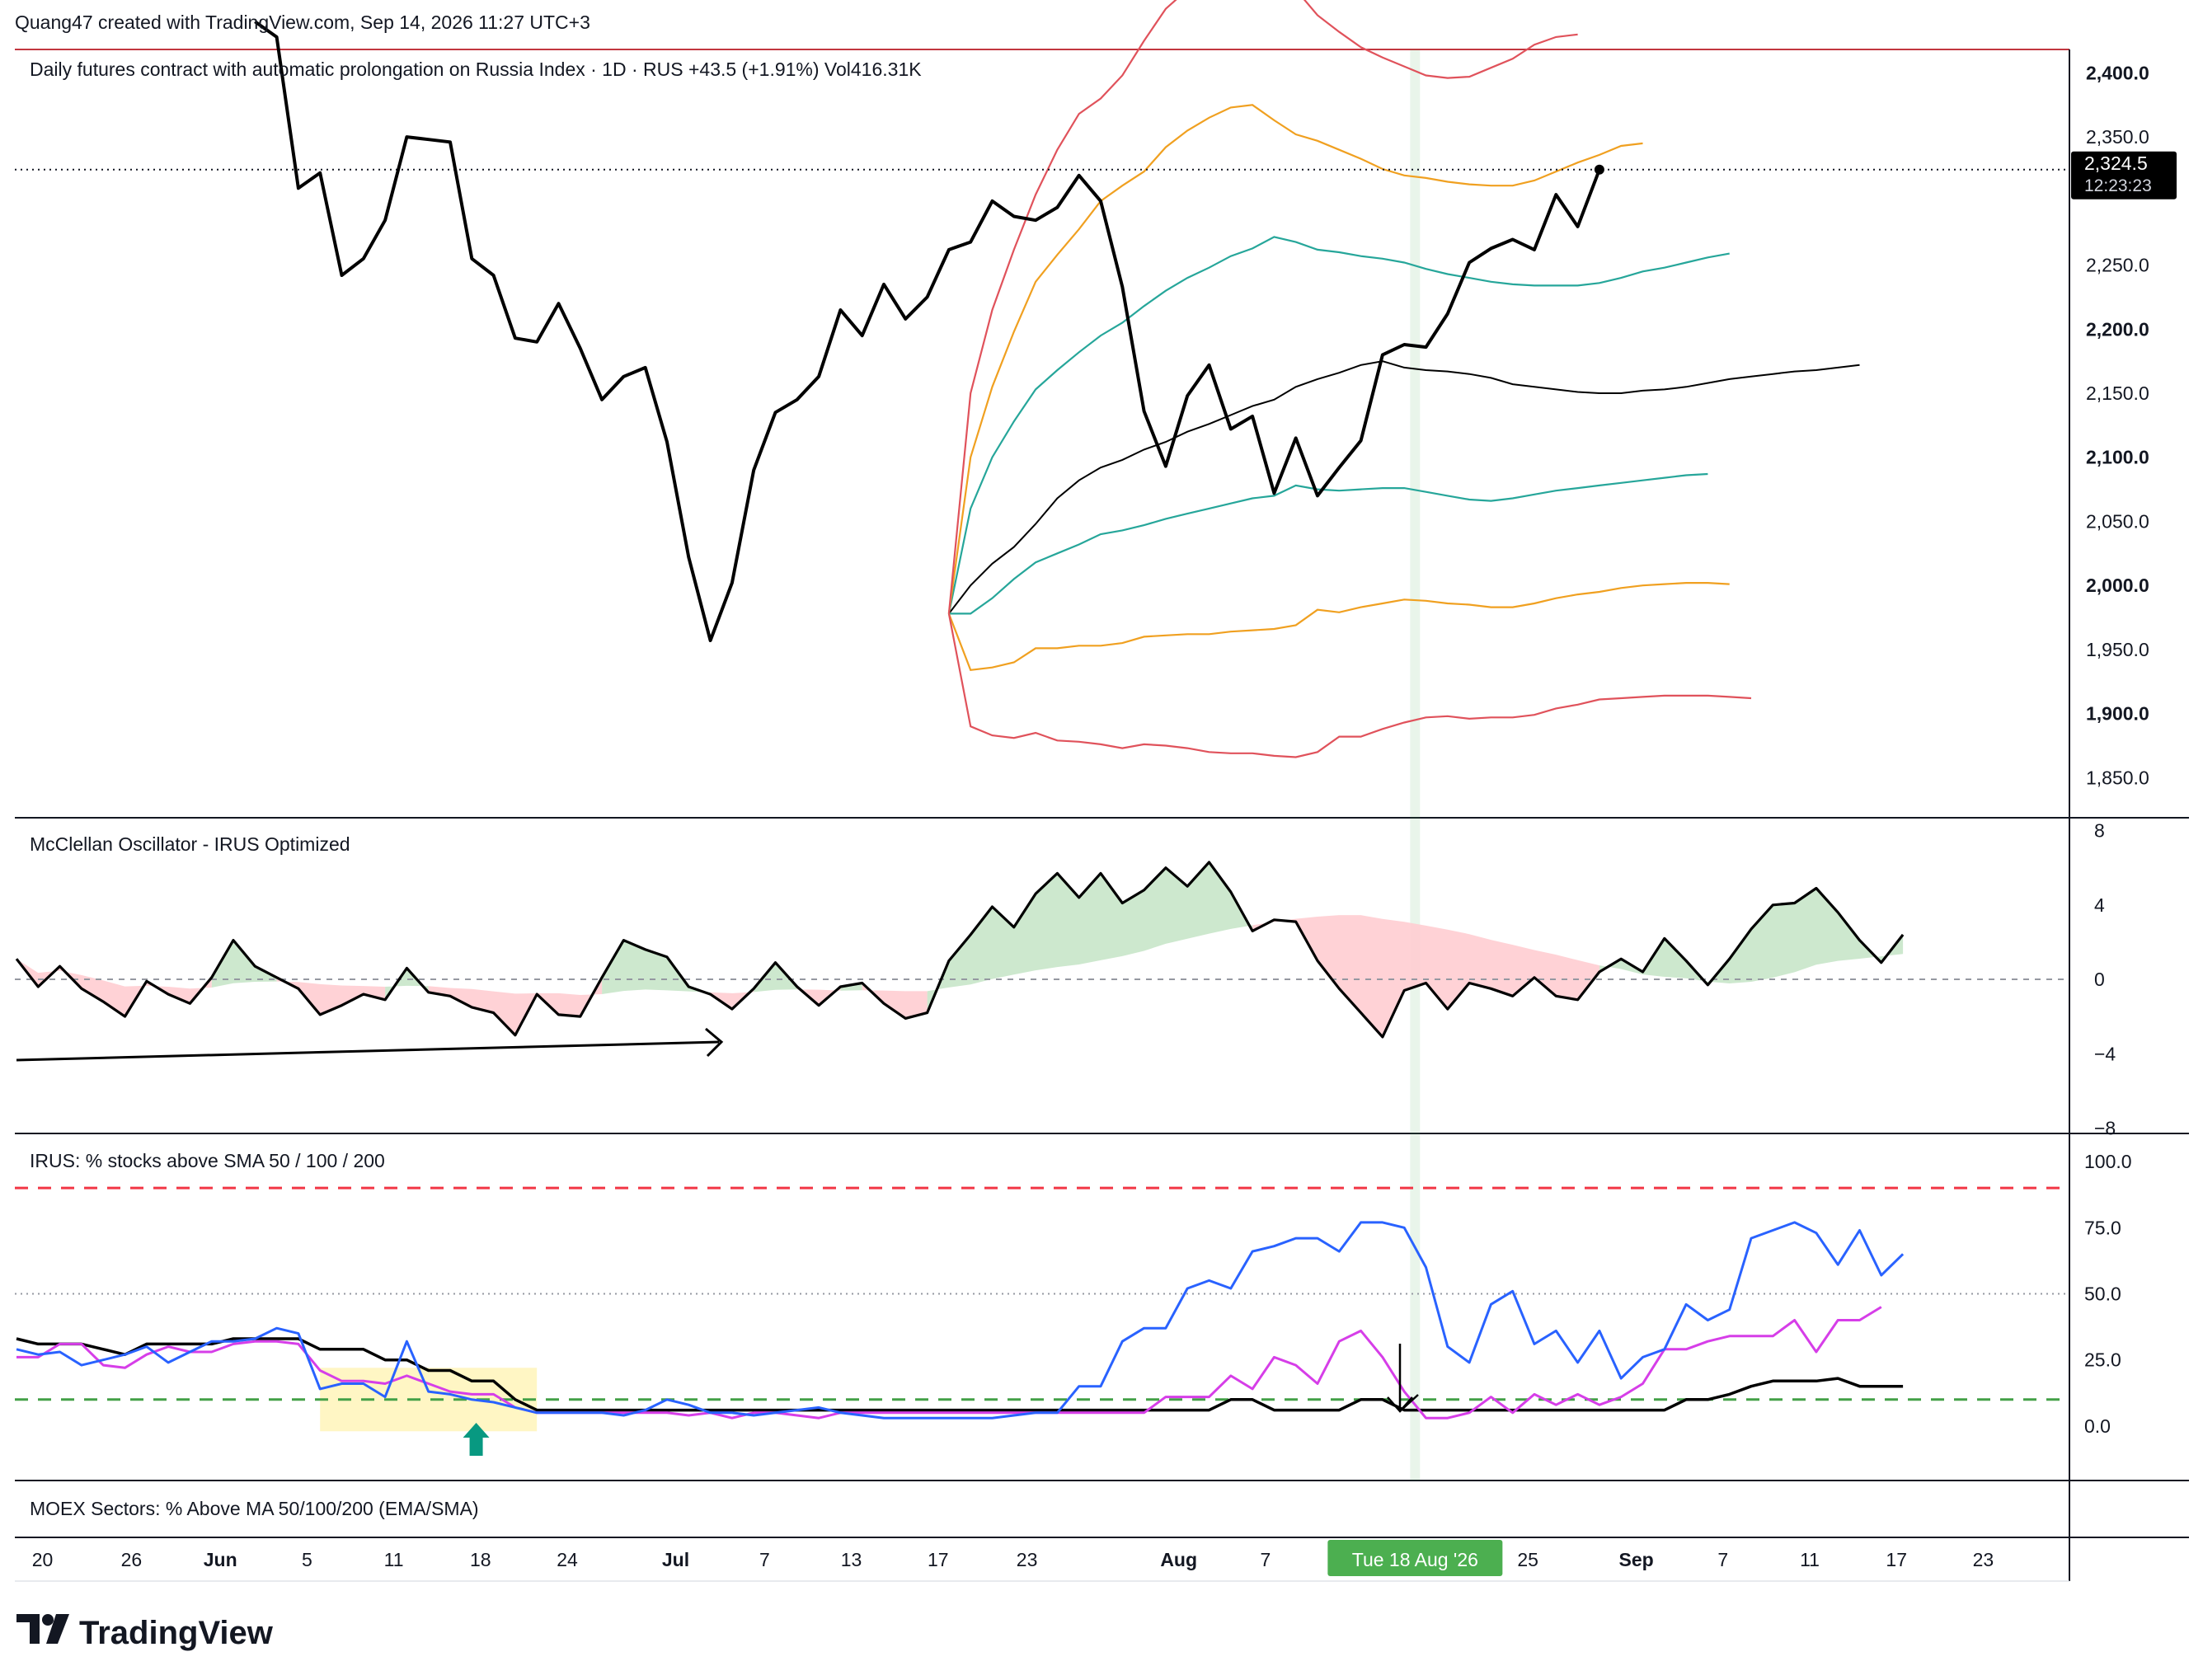 The width and height of the screenshot is (2203, 1680). I want to click on price-tick-label: 1,850.0, so click(2117, 777).